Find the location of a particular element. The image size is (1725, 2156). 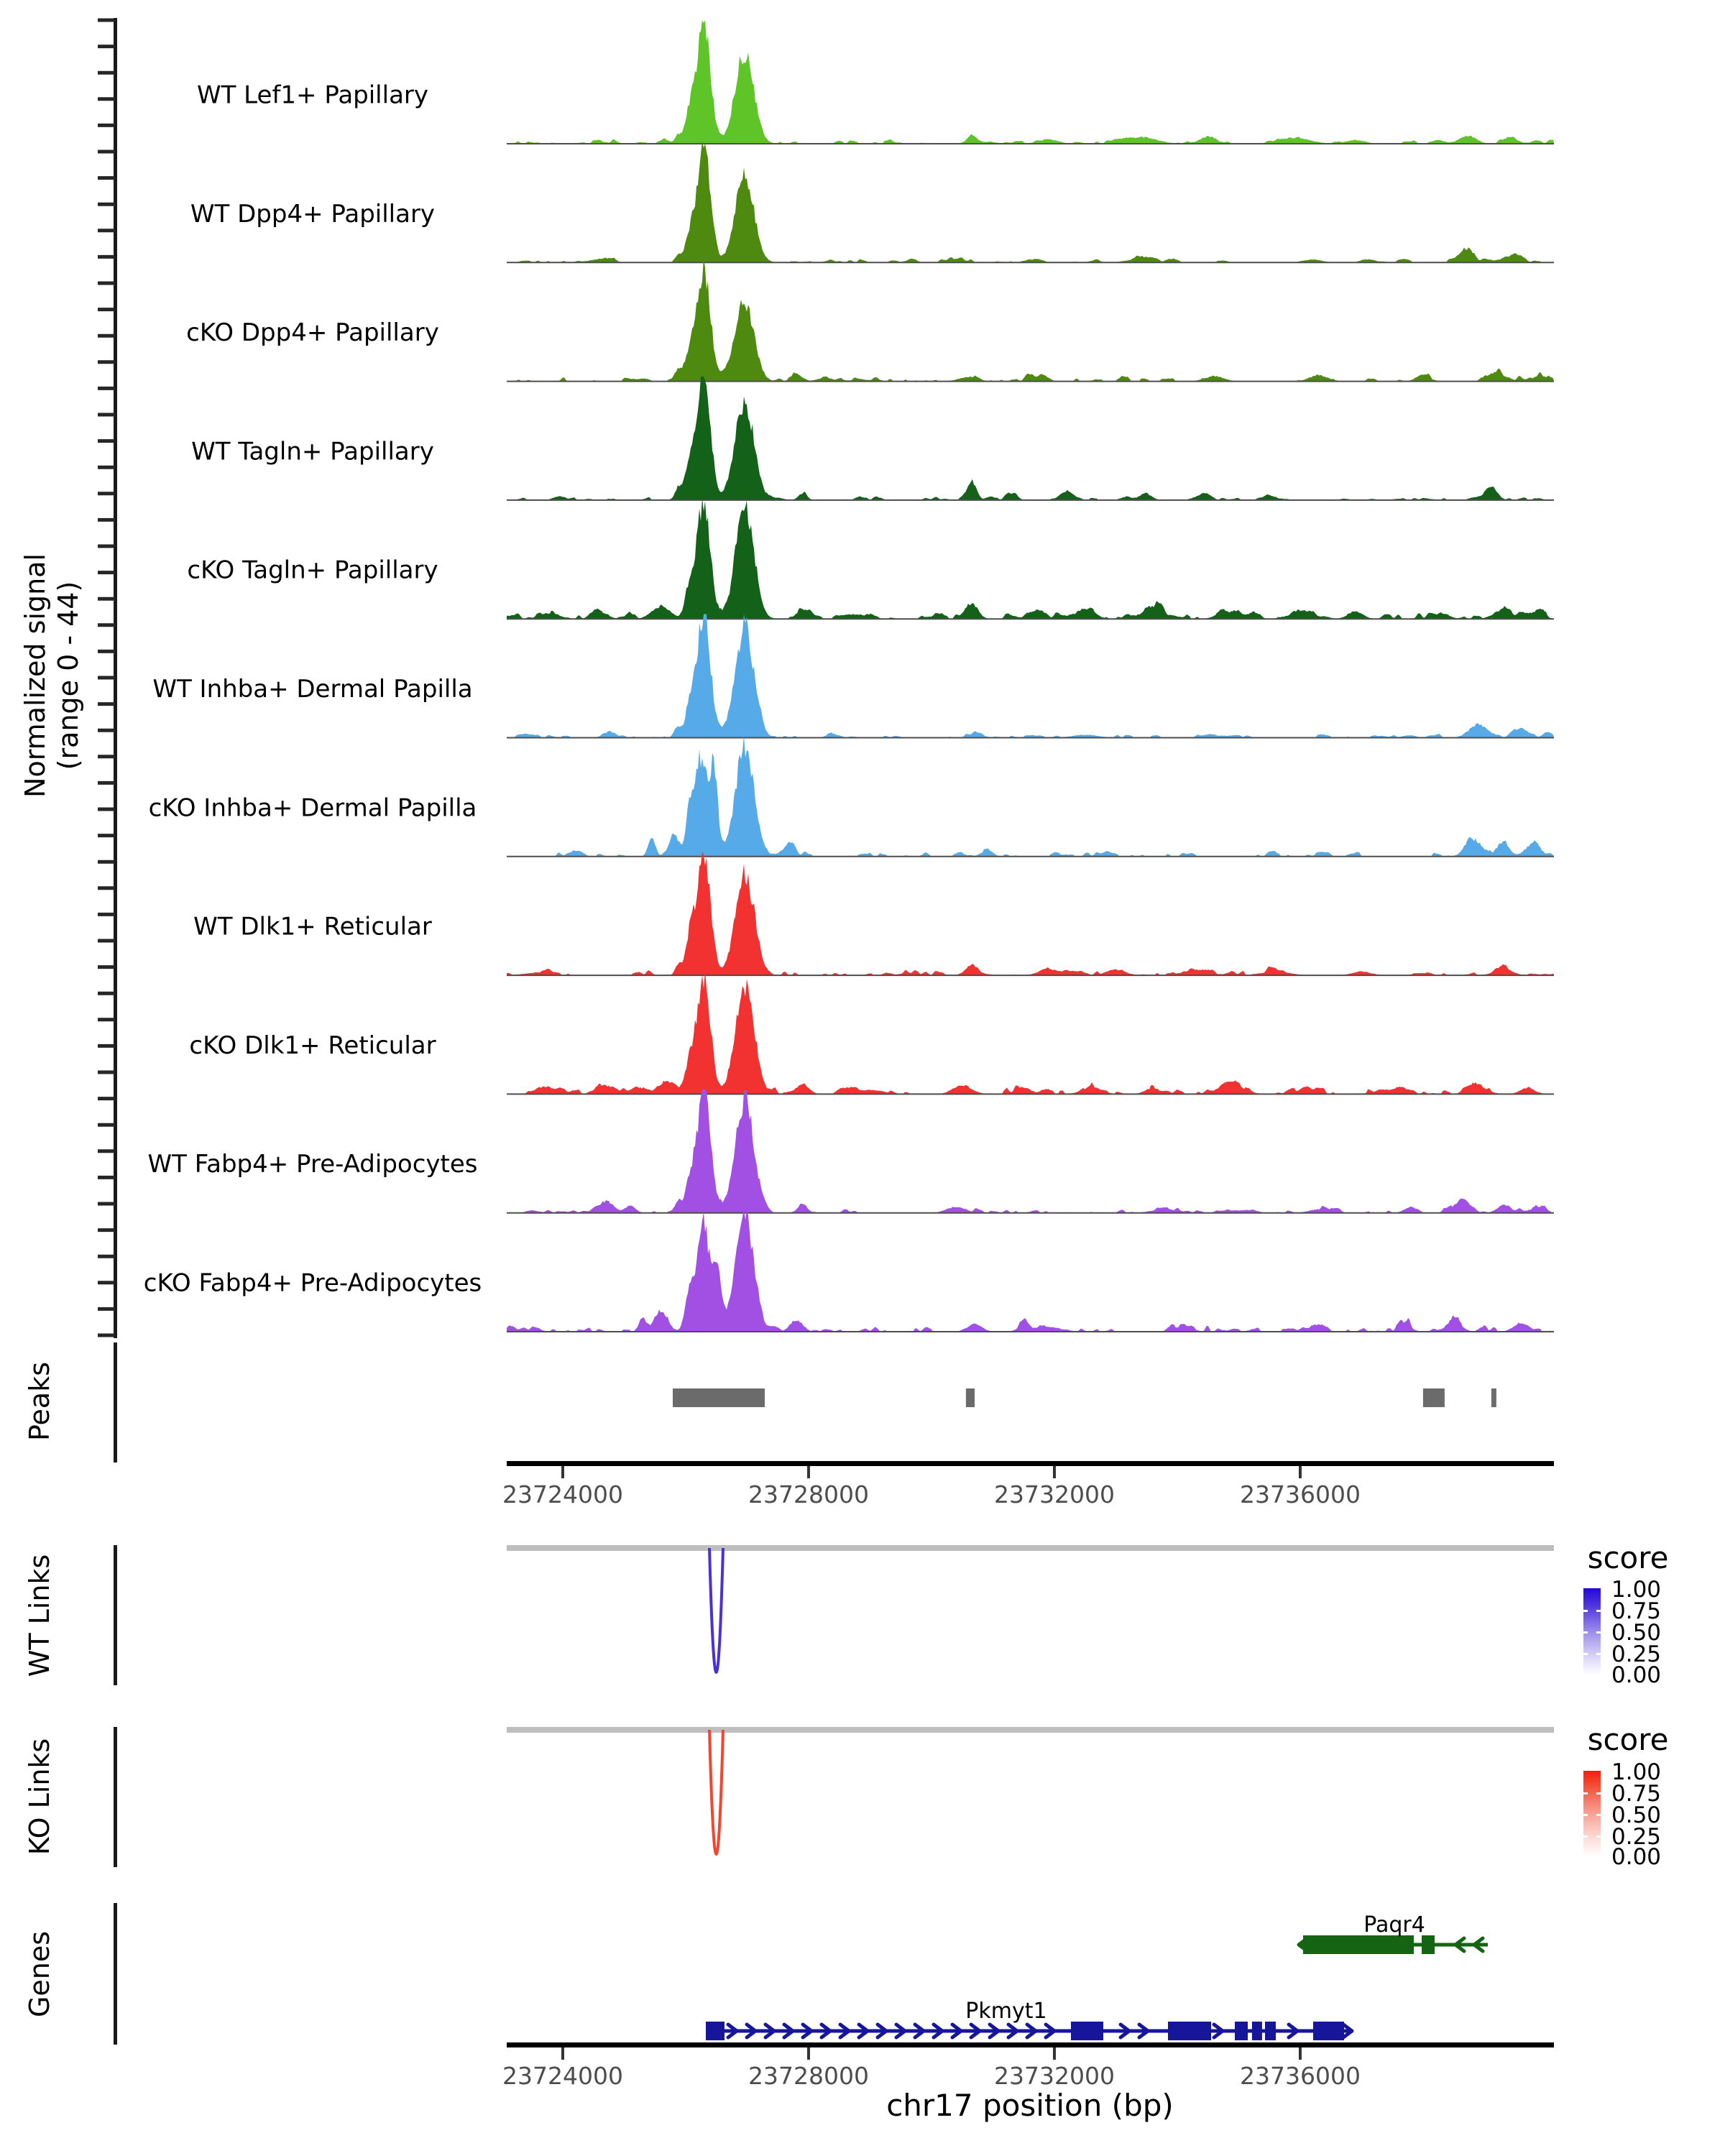

coverage-track-row: WT Lef1+ Papillary is located at coordinates (875, 82).